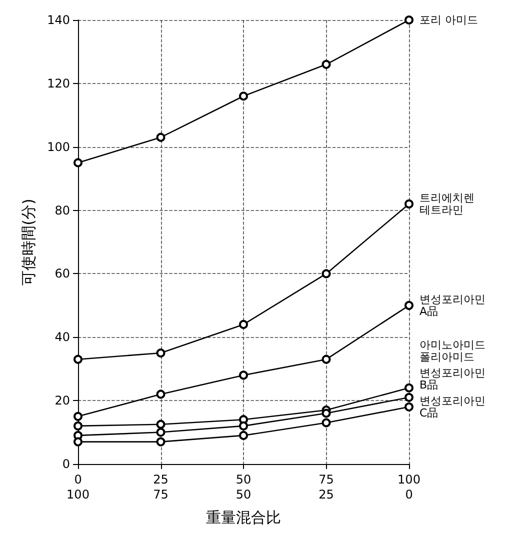  What do you see at coordinates (62, 337) in the screenshot?
I see `y-tick-label: 40` at bounding box center [62, 337].